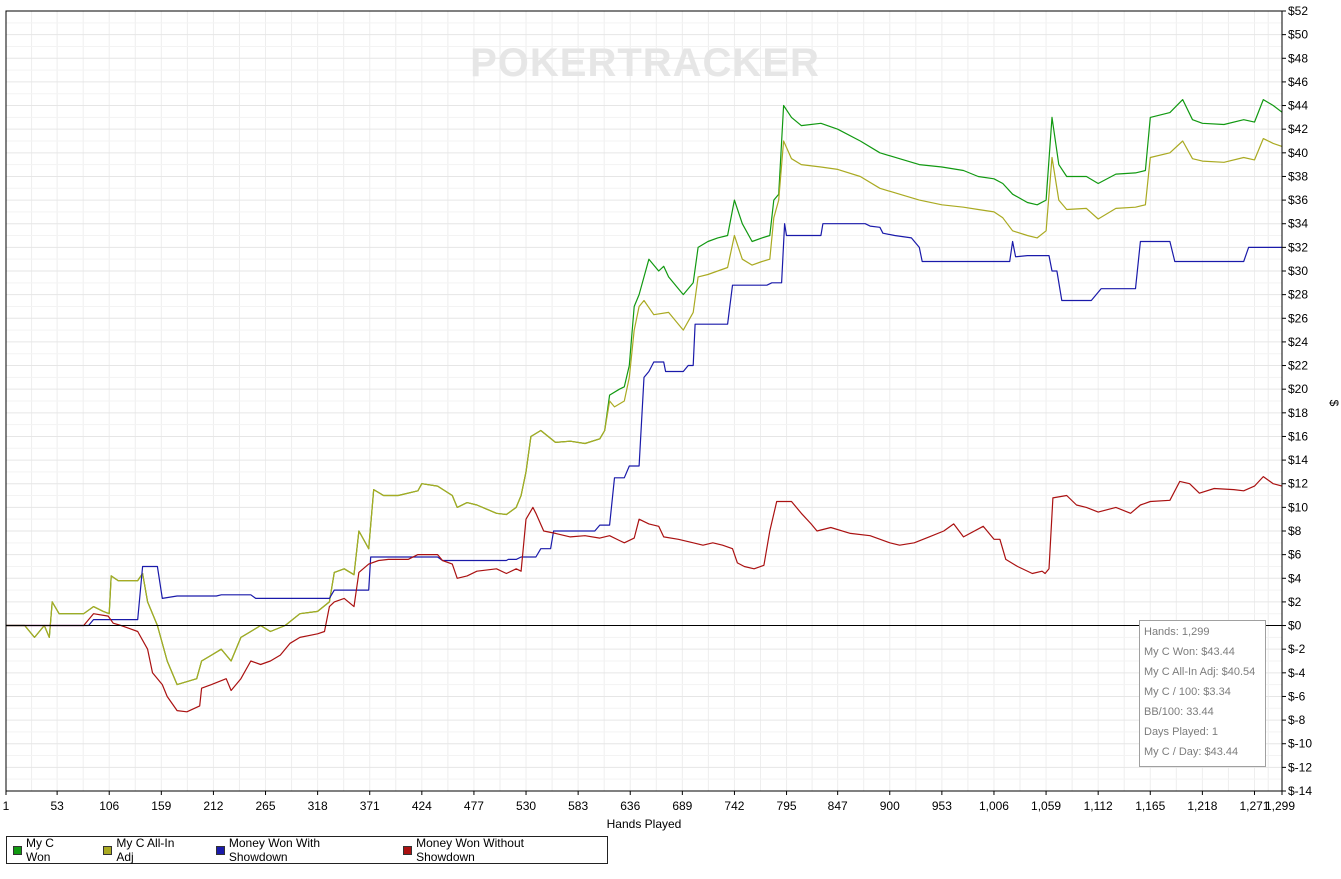 The image size is (1341, 879). What do you see at coordinates (526, 806) in the screenshot?
I see `x-tick-label: 530` at bounding box center [526, 806].